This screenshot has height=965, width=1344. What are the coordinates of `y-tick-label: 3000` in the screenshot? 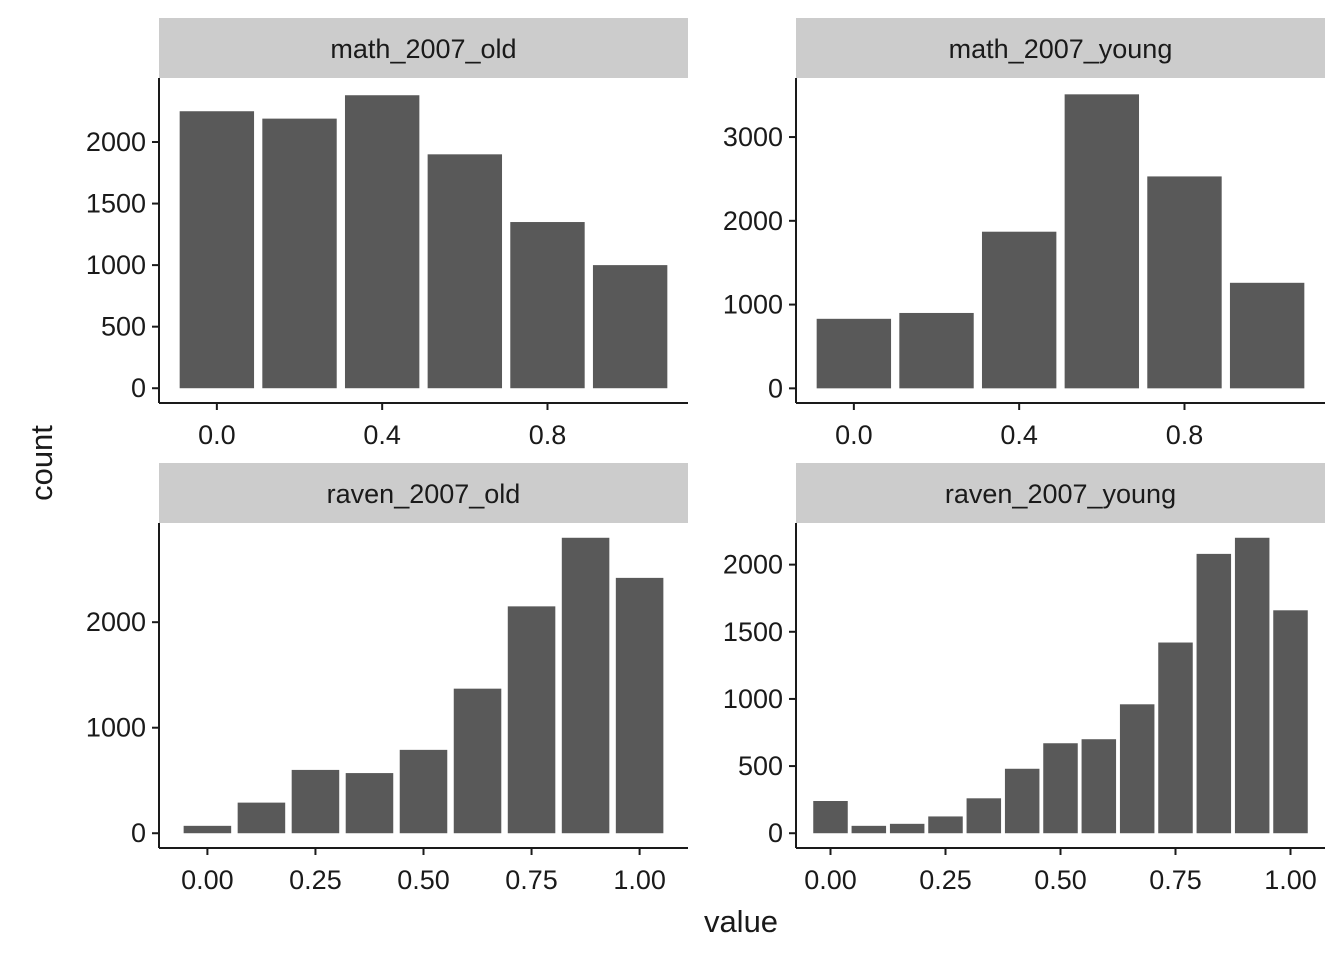 It's located at (753, 137).